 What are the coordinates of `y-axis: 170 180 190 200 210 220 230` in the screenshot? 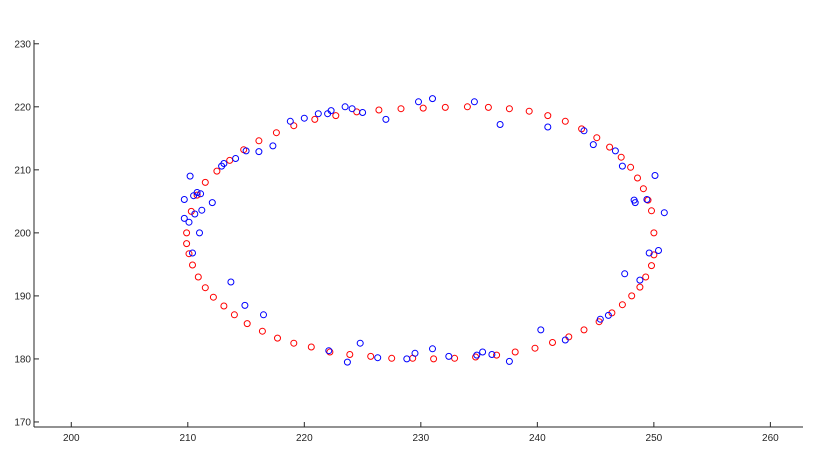 It's located at (26, 233).